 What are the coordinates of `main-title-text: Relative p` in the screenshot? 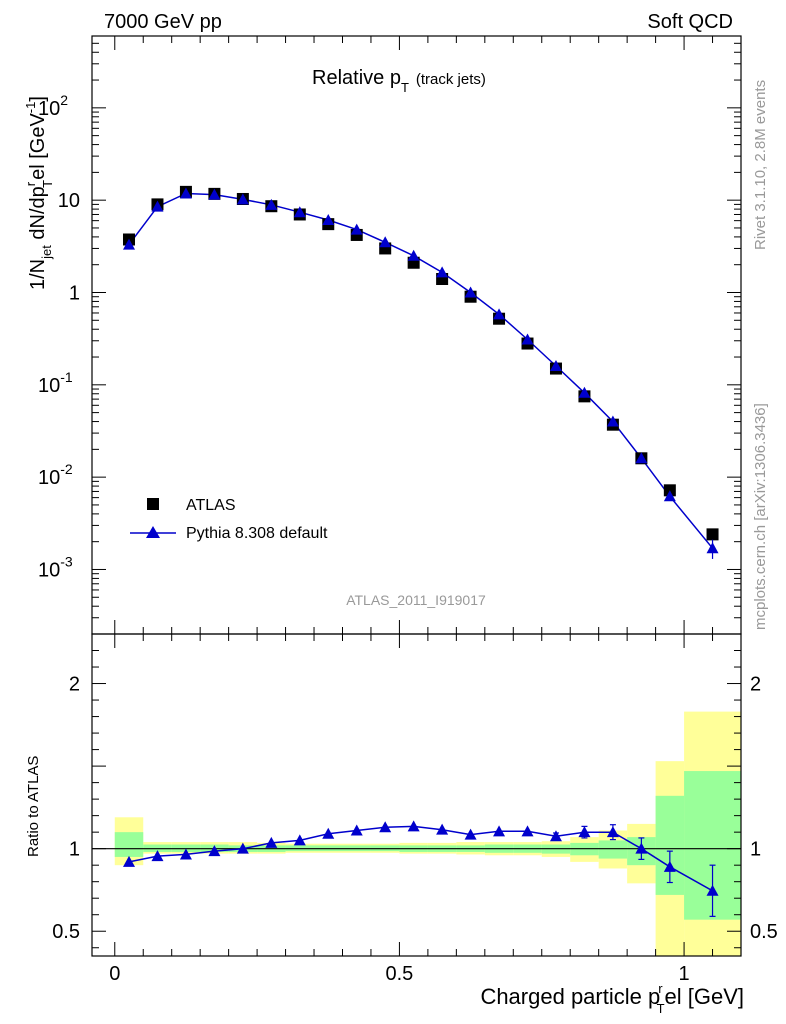 It's located at (356, 78).